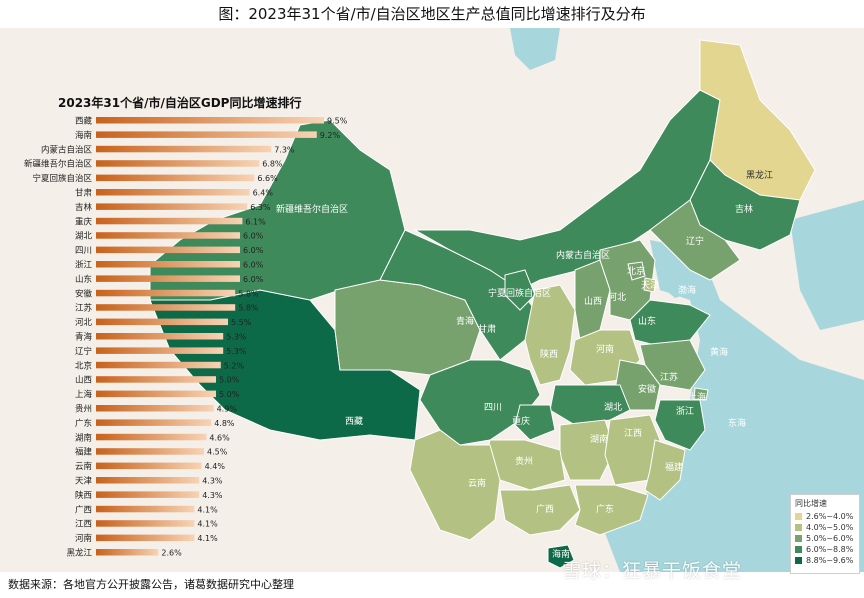 The height and width of the screenshot is (598, 864). What do you see at coordinates (827, 265) in the screenshot?
I see `sea-japan` at bounding box center [827, 265].